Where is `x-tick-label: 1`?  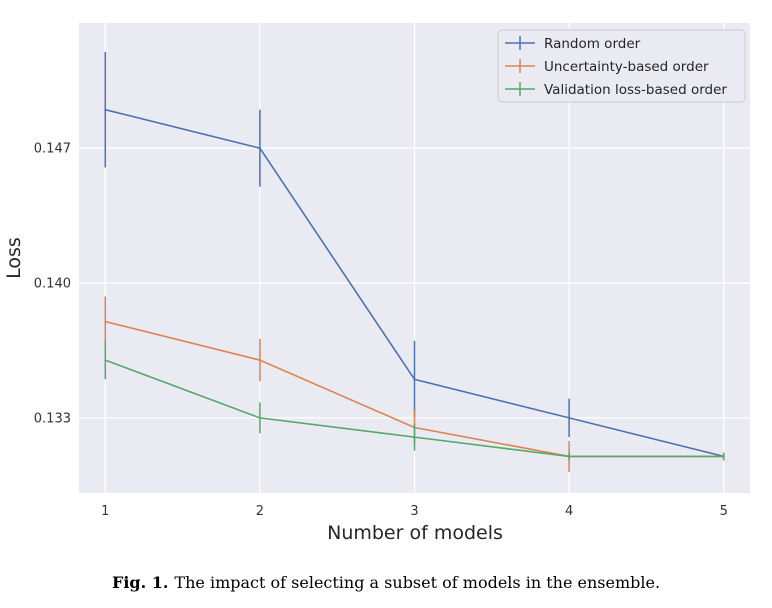 x-tick-label: 1 is located at coordinates (105, 511).